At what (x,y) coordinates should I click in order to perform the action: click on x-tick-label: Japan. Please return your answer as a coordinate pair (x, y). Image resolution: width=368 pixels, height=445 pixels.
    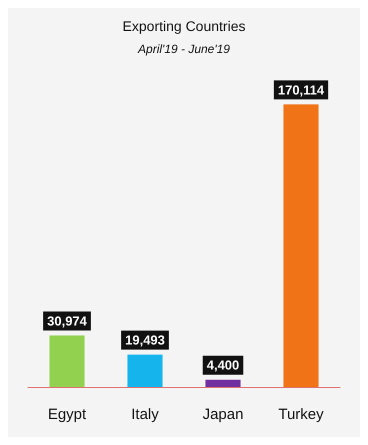
    Looking at the image, I should click on (223, 414).